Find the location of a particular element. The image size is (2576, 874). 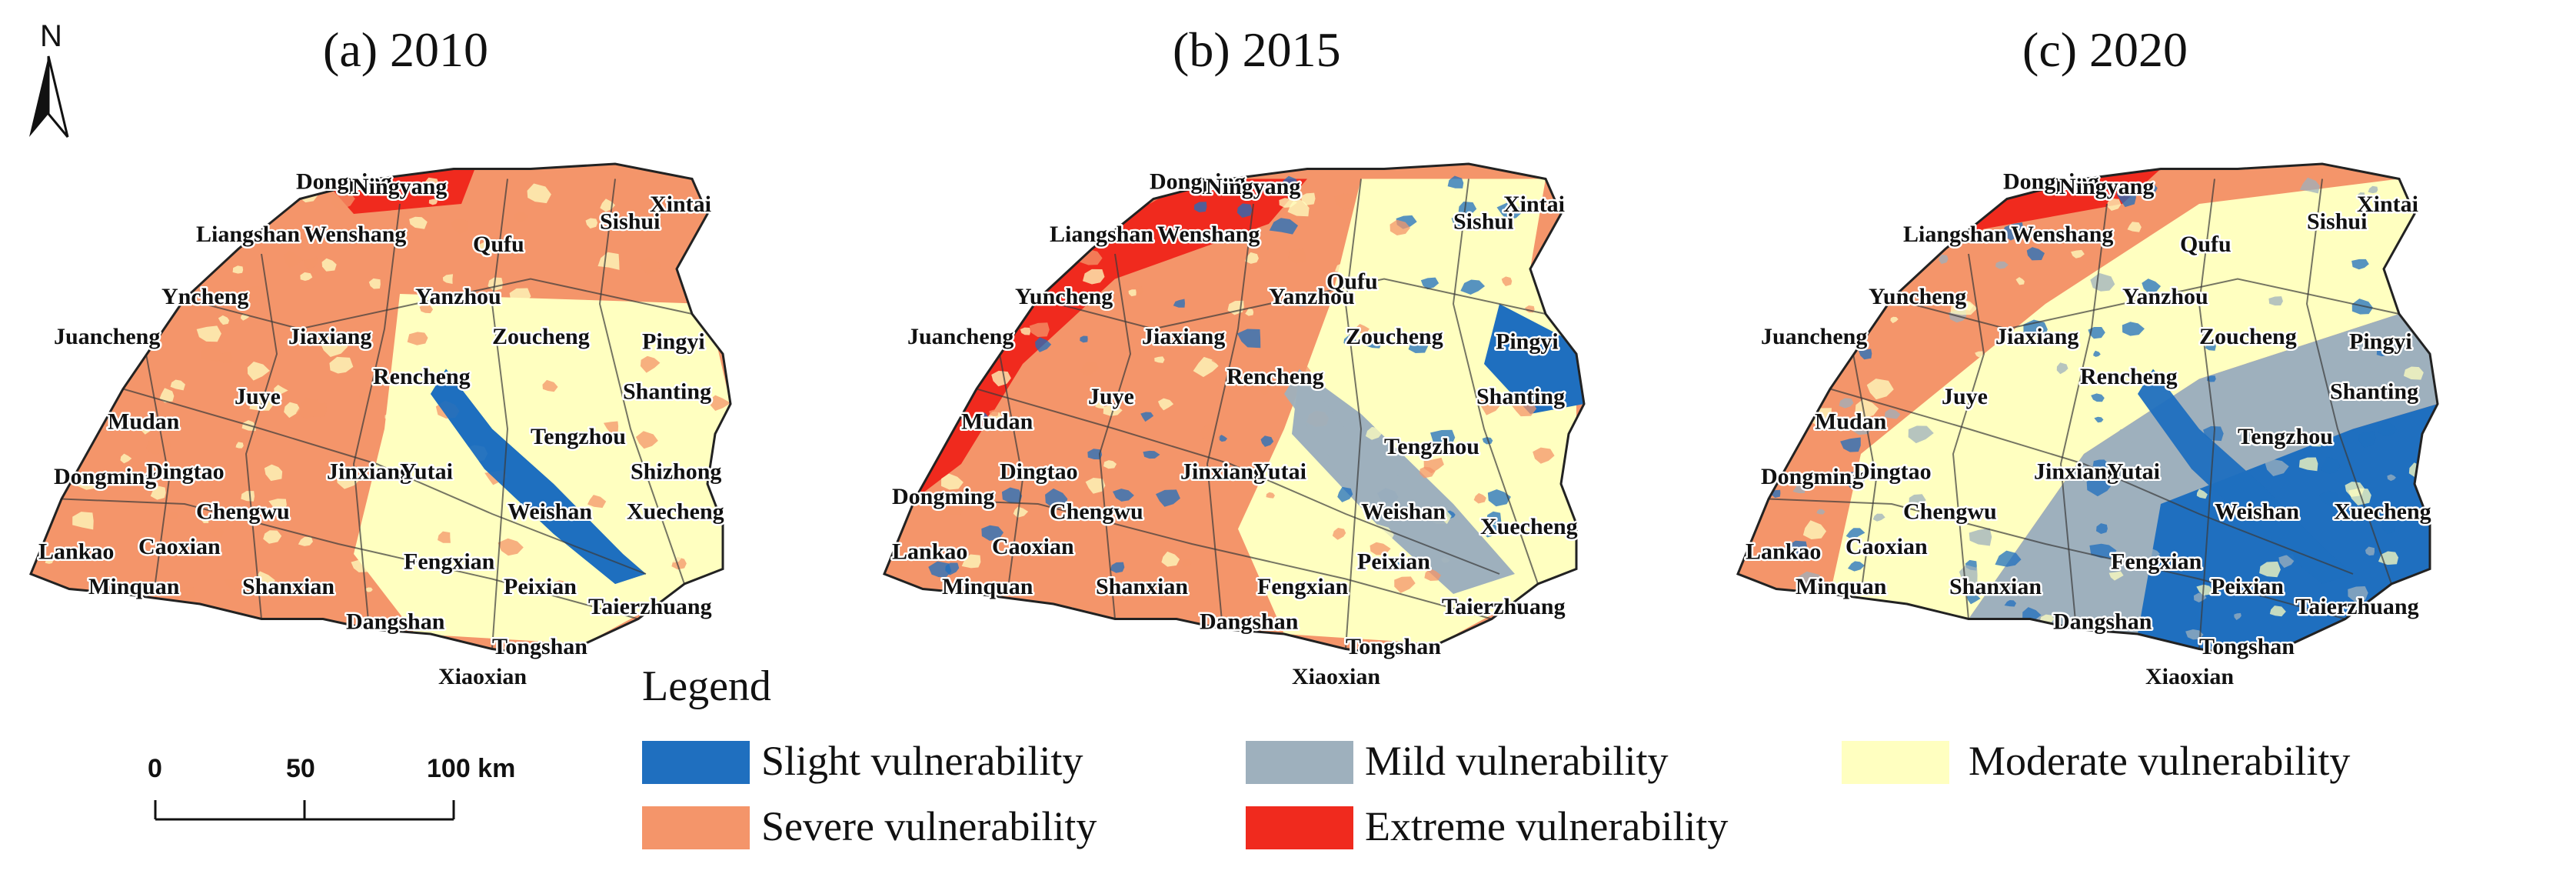

legend-title: Legend is located at coordinates (706, 686).